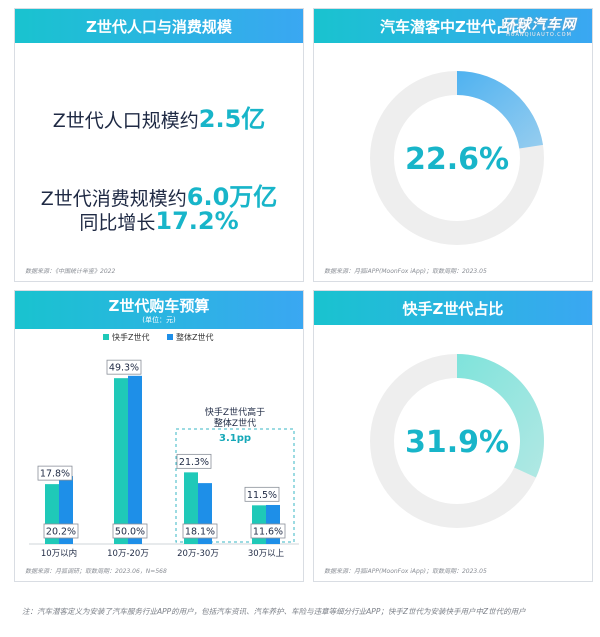 The height and width of the screenshot is (637, 600). I want to click on budget-unit: (单位：元), so click(159, 320).